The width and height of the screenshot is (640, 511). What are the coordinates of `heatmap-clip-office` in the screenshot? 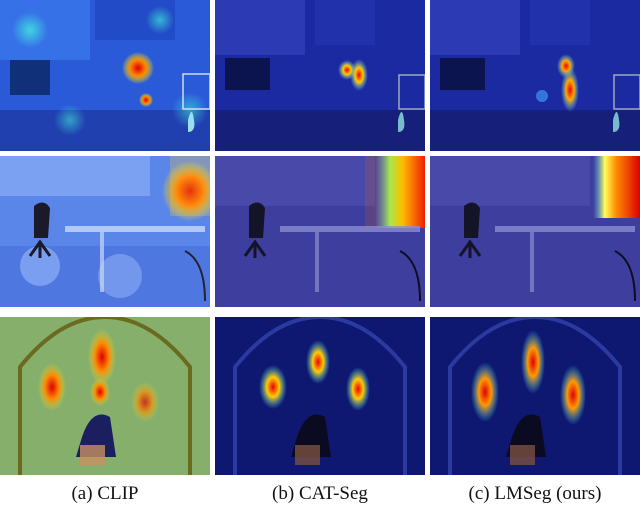 It's located at (105, 231).